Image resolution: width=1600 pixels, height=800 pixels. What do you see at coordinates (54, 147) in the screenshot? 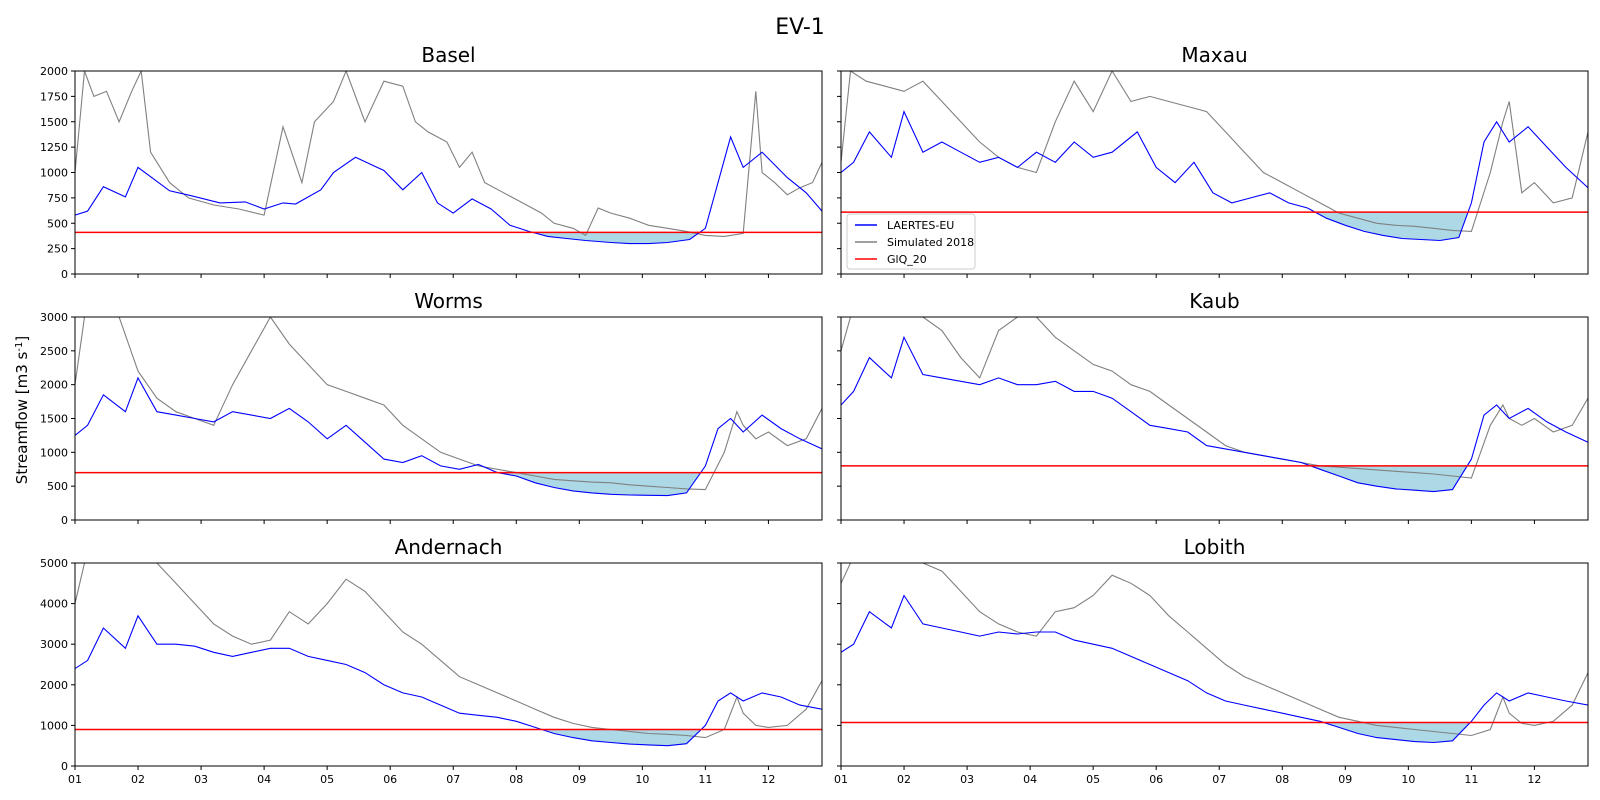
I see `y-tick-label: 1250` at bounding box center [54, 147].